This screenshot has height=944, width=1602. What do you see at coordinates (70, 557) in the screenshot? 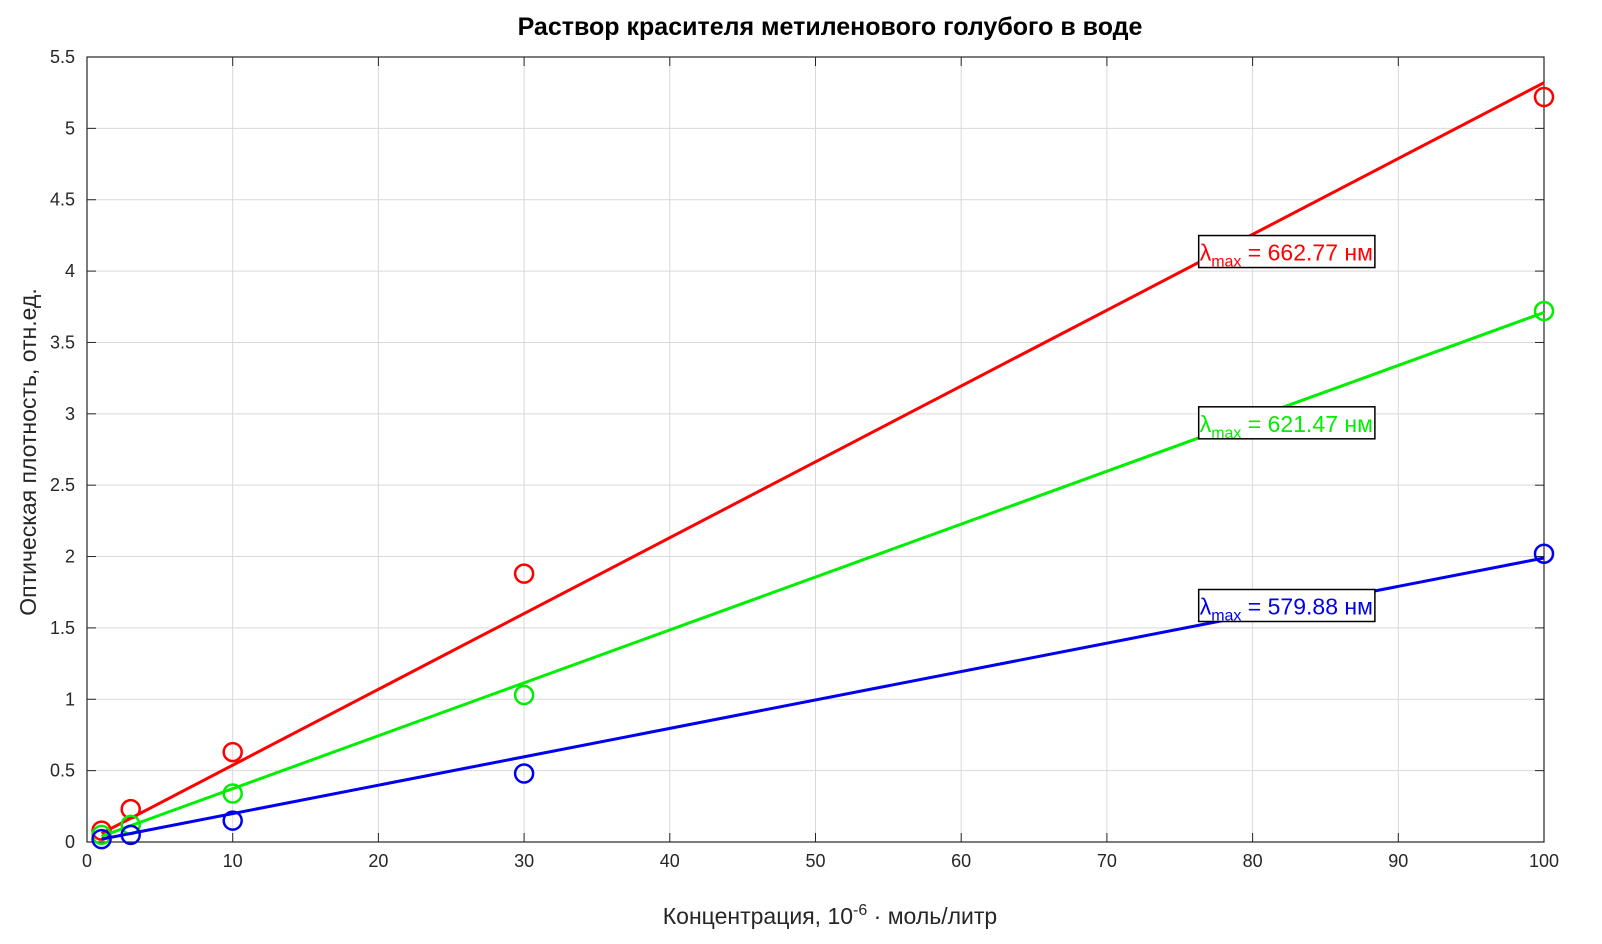
I see `y-tick-label: 2` at bounding box center [70, 557].